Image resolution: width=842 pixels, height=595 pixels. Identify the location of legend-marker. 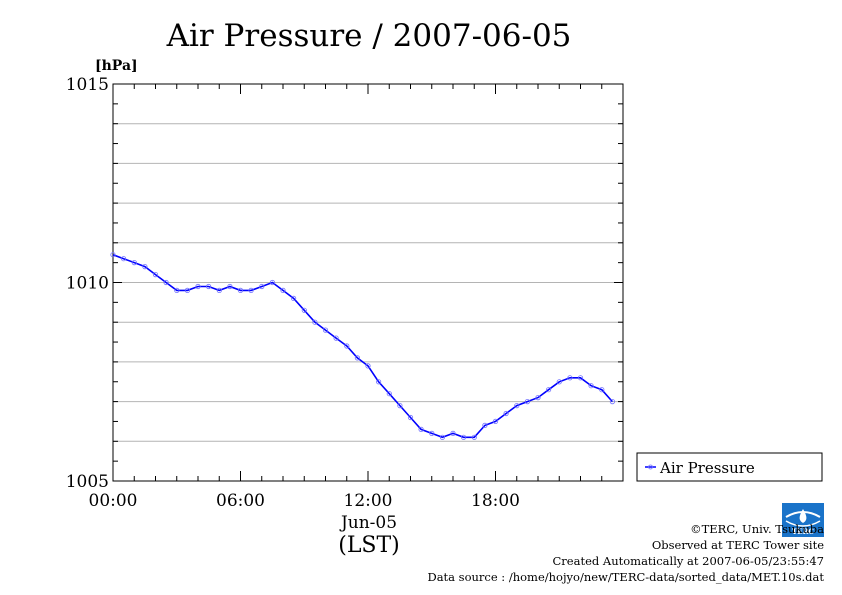
(650, 467).